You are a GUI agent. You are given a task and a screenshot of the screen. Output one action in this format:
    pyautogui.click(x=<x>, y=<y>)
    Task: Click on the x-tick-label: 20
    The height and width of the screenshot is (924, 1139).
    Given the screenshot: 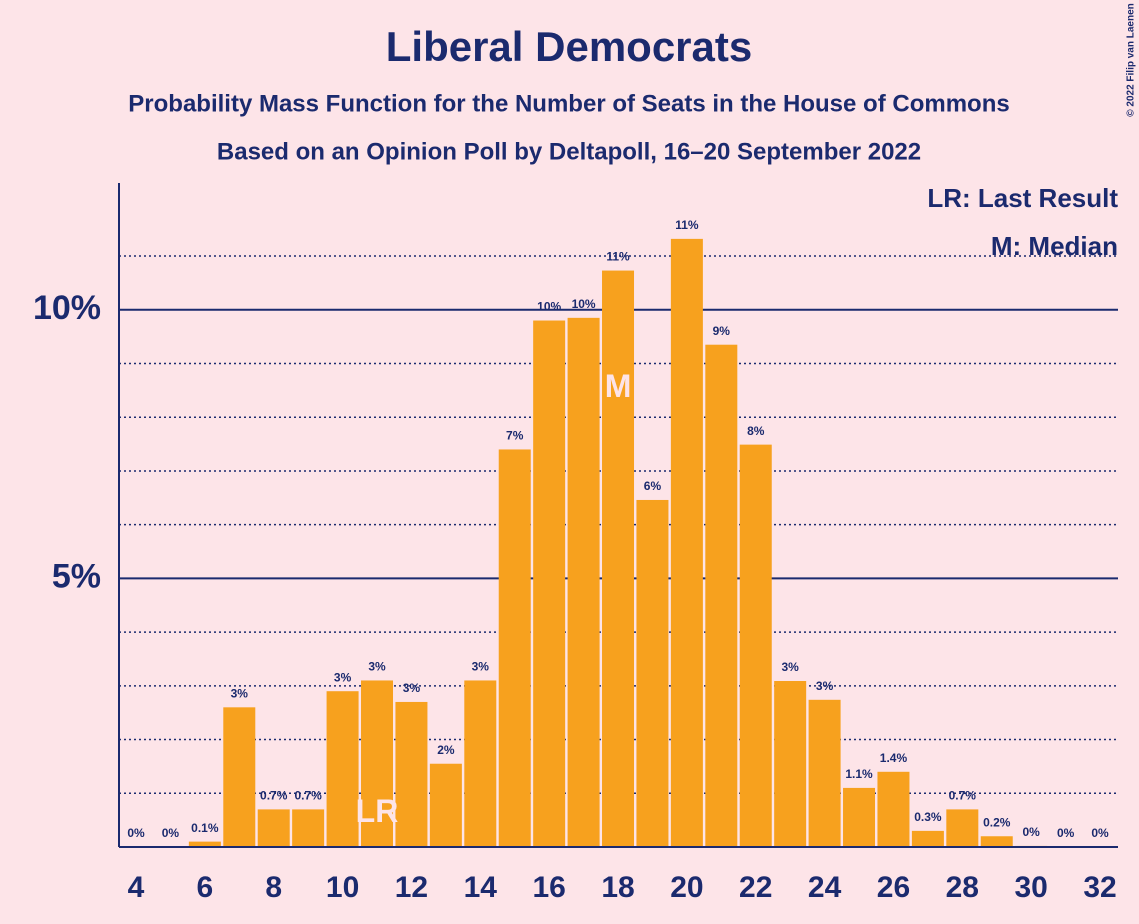 What is the action you would take?
    pyautogui.click(x=686, y=887)
    